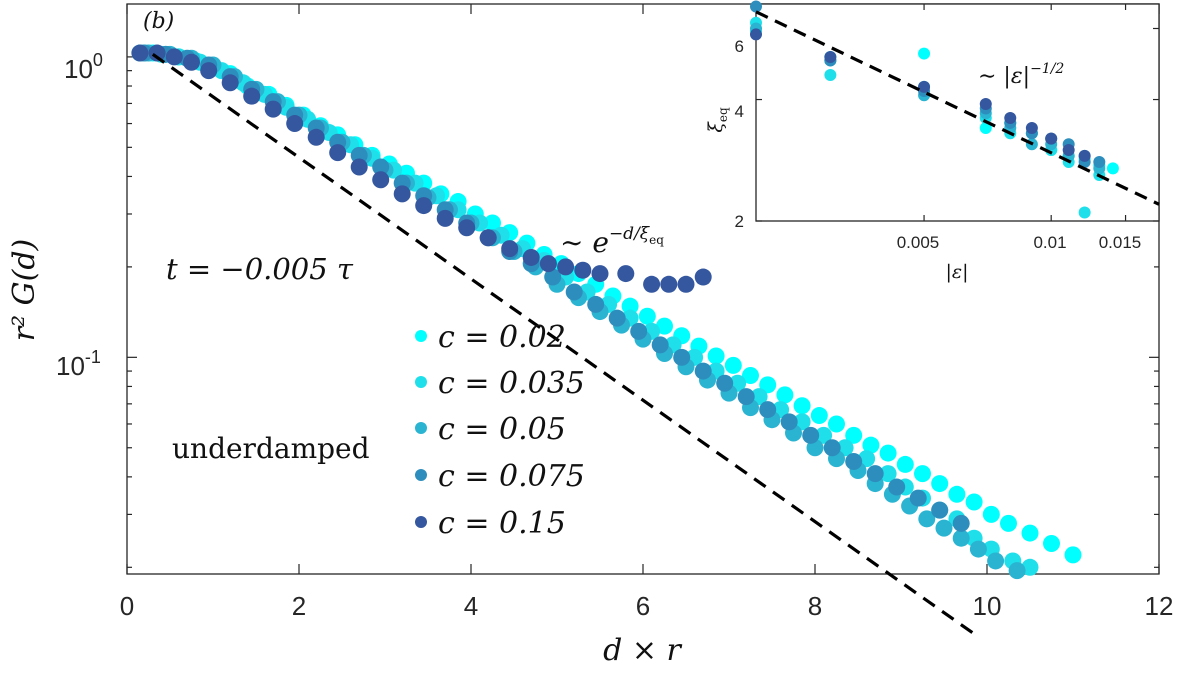  I want to click on inset-y-axis-symbol: ξ, so click(716, 127).